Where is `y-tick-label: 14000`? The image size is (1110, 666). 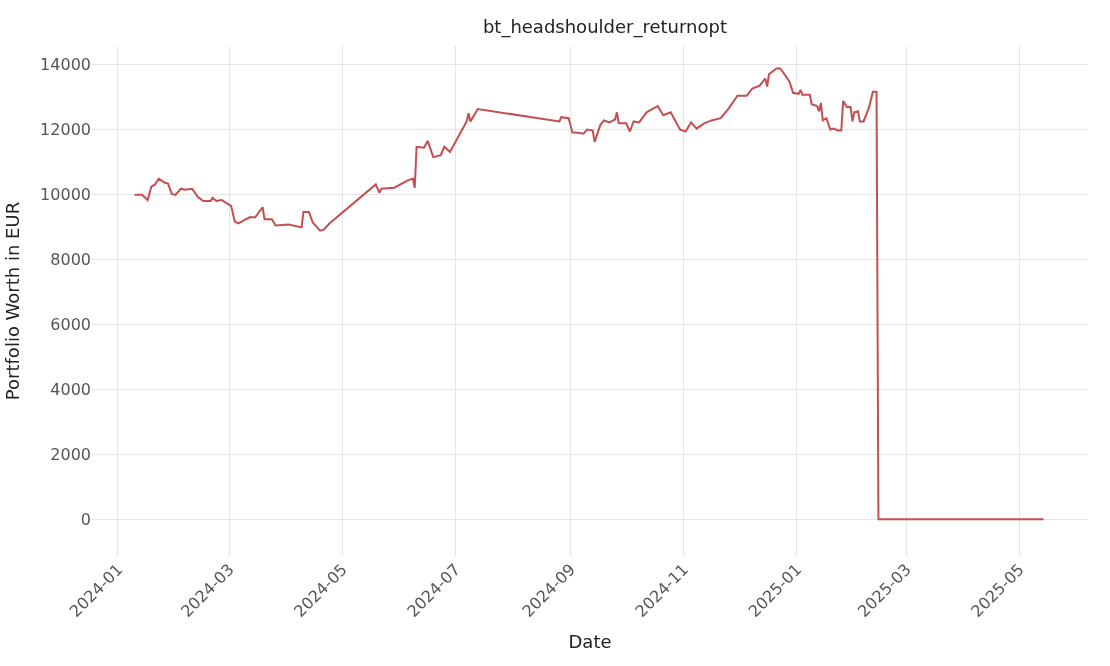 y-tick-label: 14000 is located at coordinates (65, 64).